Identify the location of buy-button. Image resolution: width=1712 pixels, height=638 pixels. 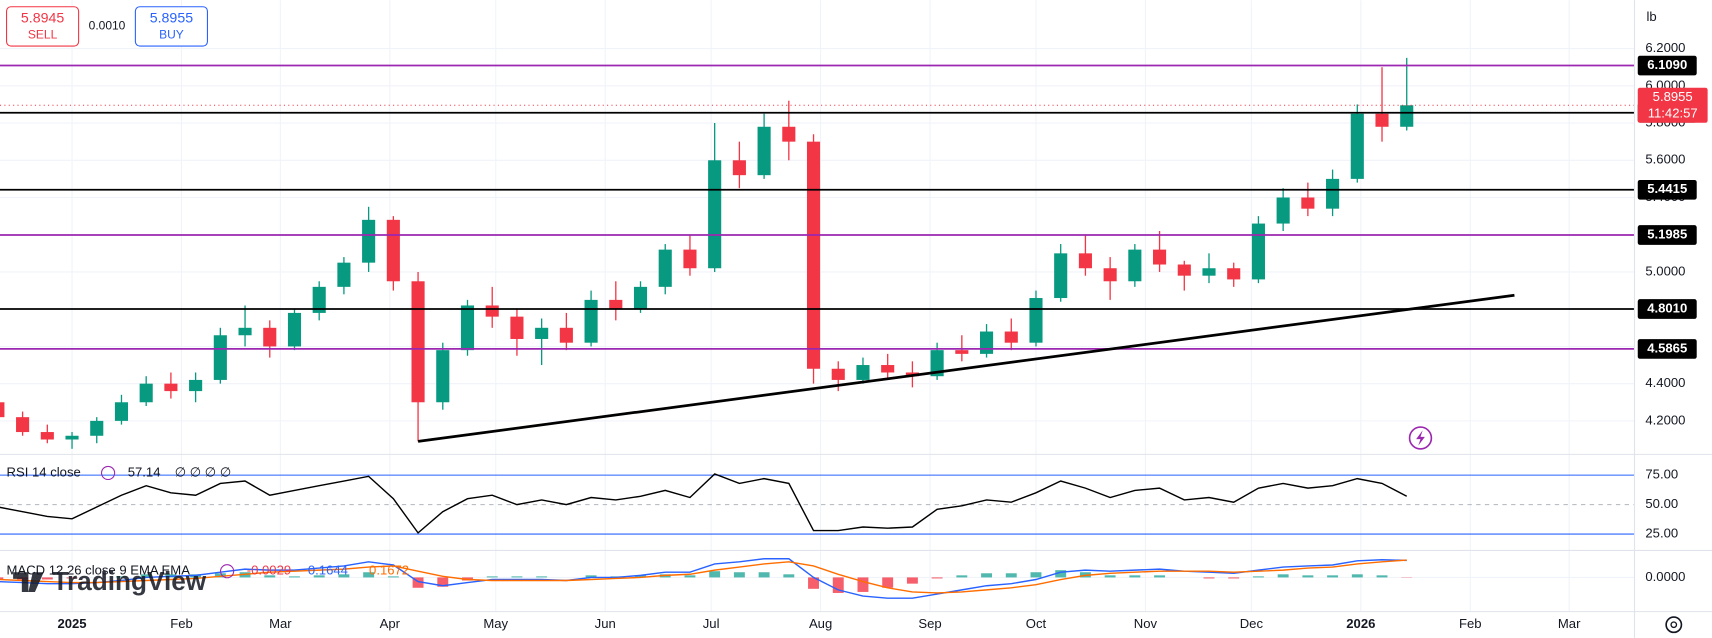
(171, 26).